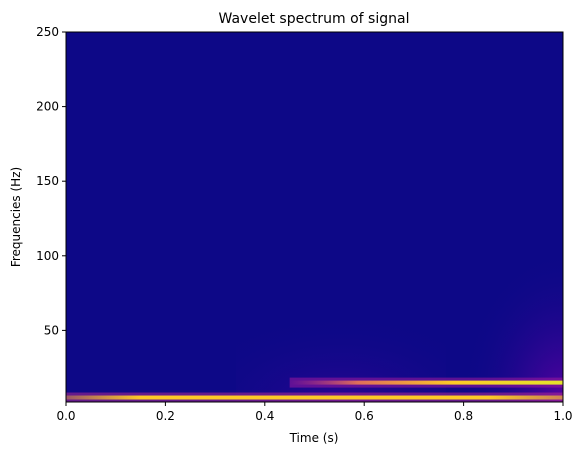 This screenshot has width=582, height=455. Describe the element at coordinates (16, 217) in the screenshot. I see `y-axis-label: Frequencies (Hz)` at that location.